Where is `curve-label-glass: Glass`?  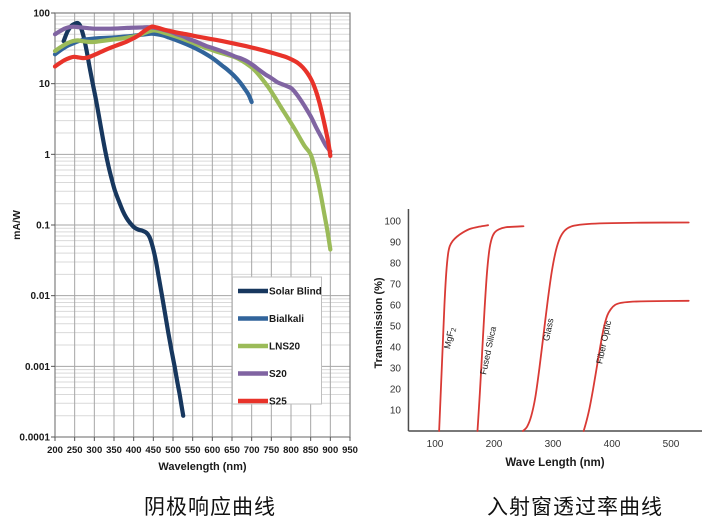 curve-label-glass: Glass is located at coordinates (548, 329).